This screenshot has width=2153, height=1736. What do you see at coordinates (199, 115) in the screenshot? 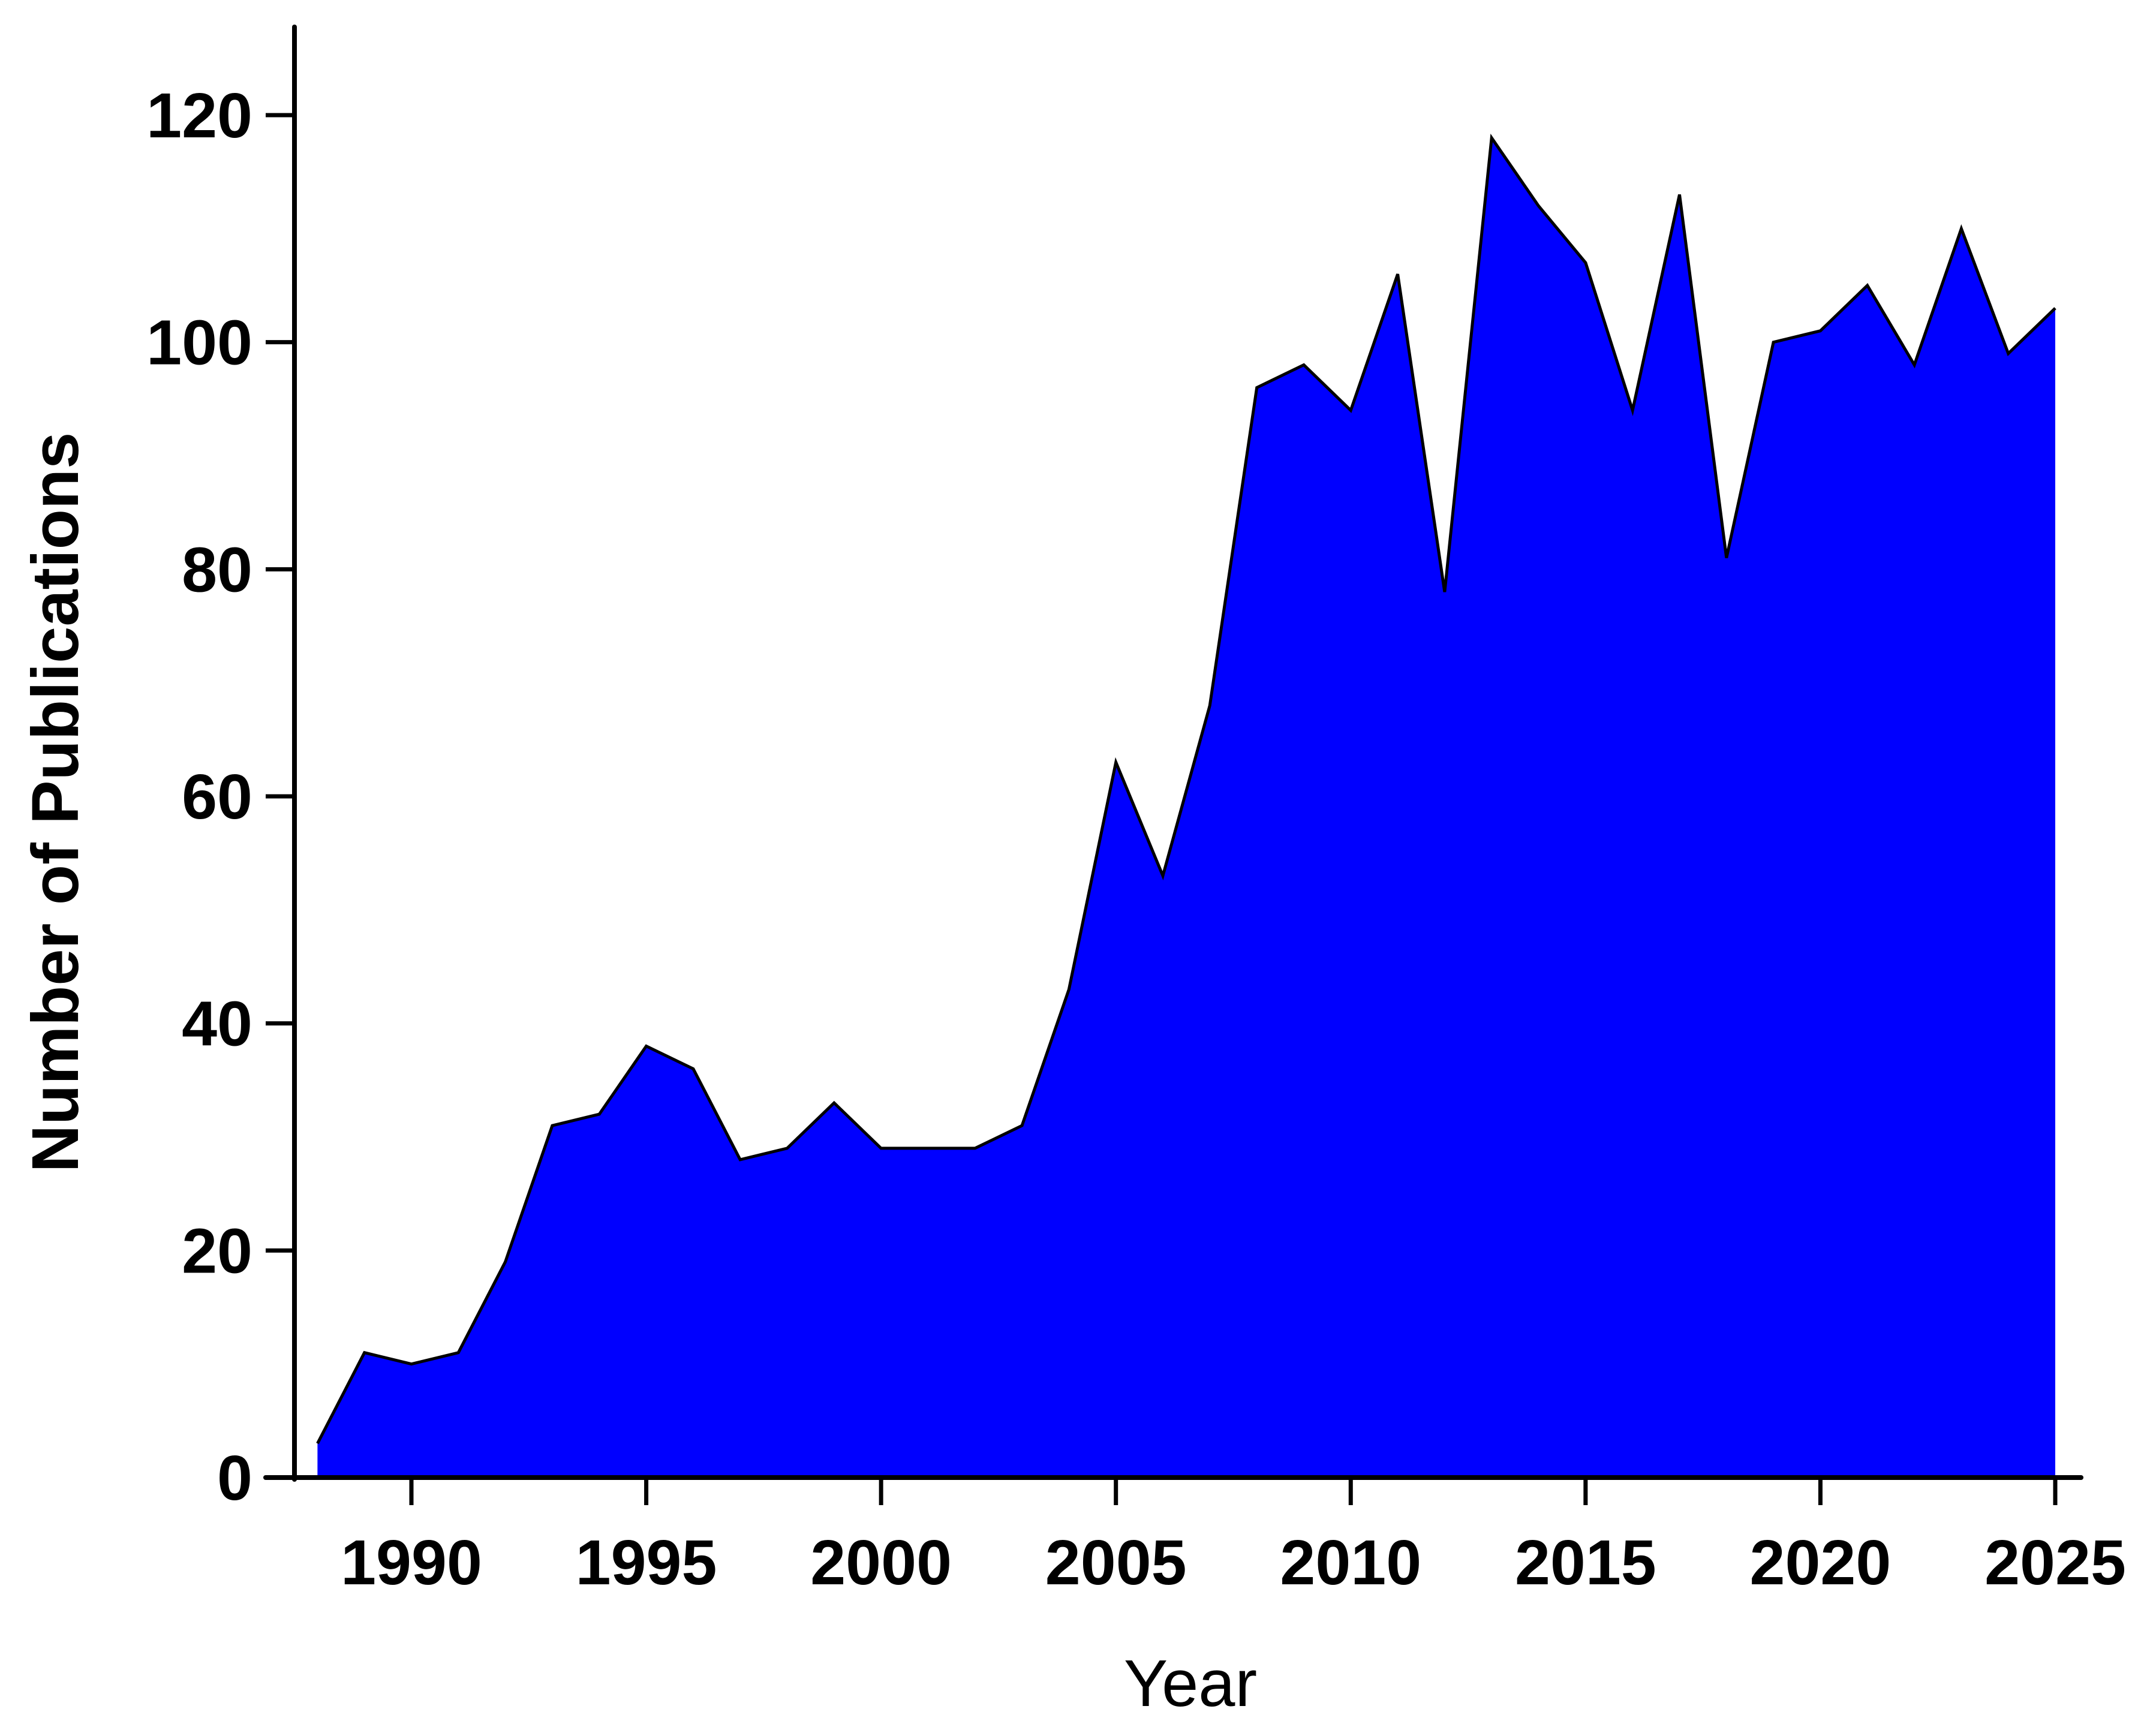
I see `y-tick-label-120: 120` at bounding box center [199, 115].